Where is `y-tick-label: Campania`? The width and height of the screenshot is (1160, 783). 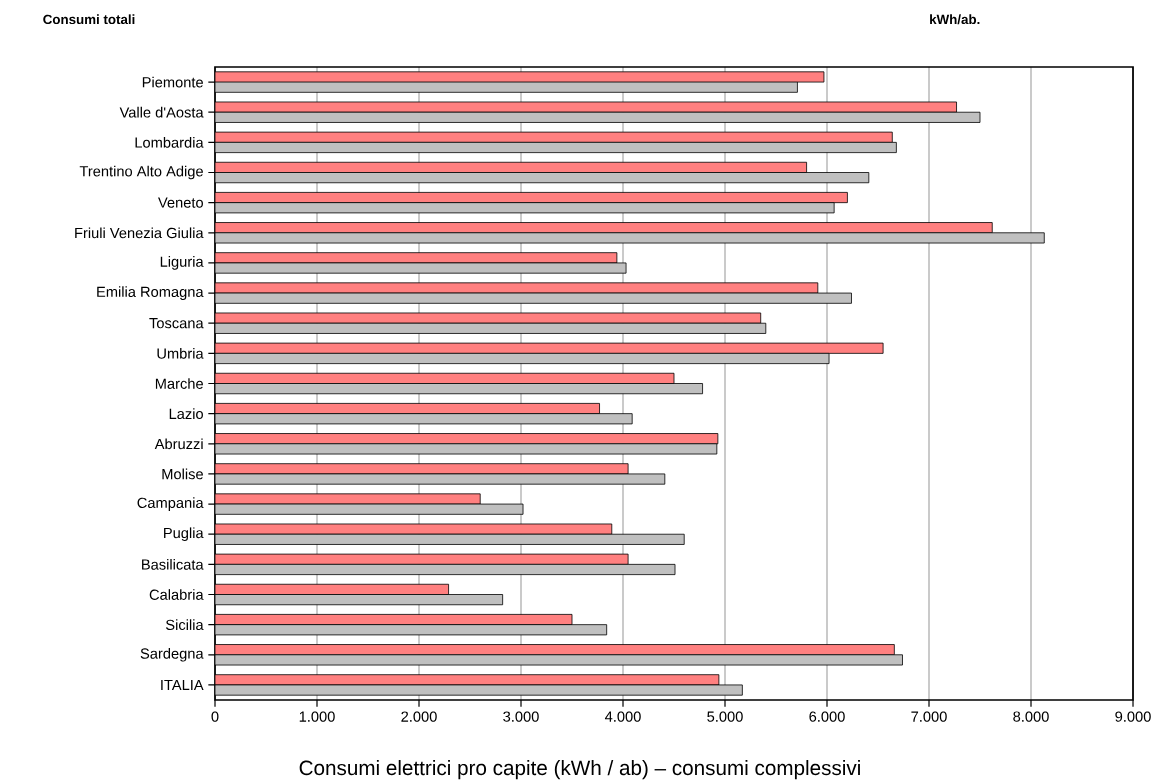
y-tick-label: Campania is located at coordinates (170, 504).